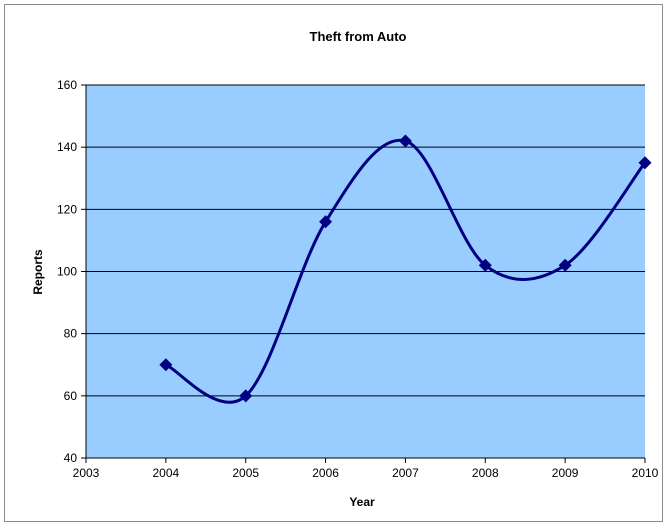 The image size is (670, 529). Describe the element at coordinates (645, 473) in the screenshot. I see `x-tick-label-2010: 2010` at that location.